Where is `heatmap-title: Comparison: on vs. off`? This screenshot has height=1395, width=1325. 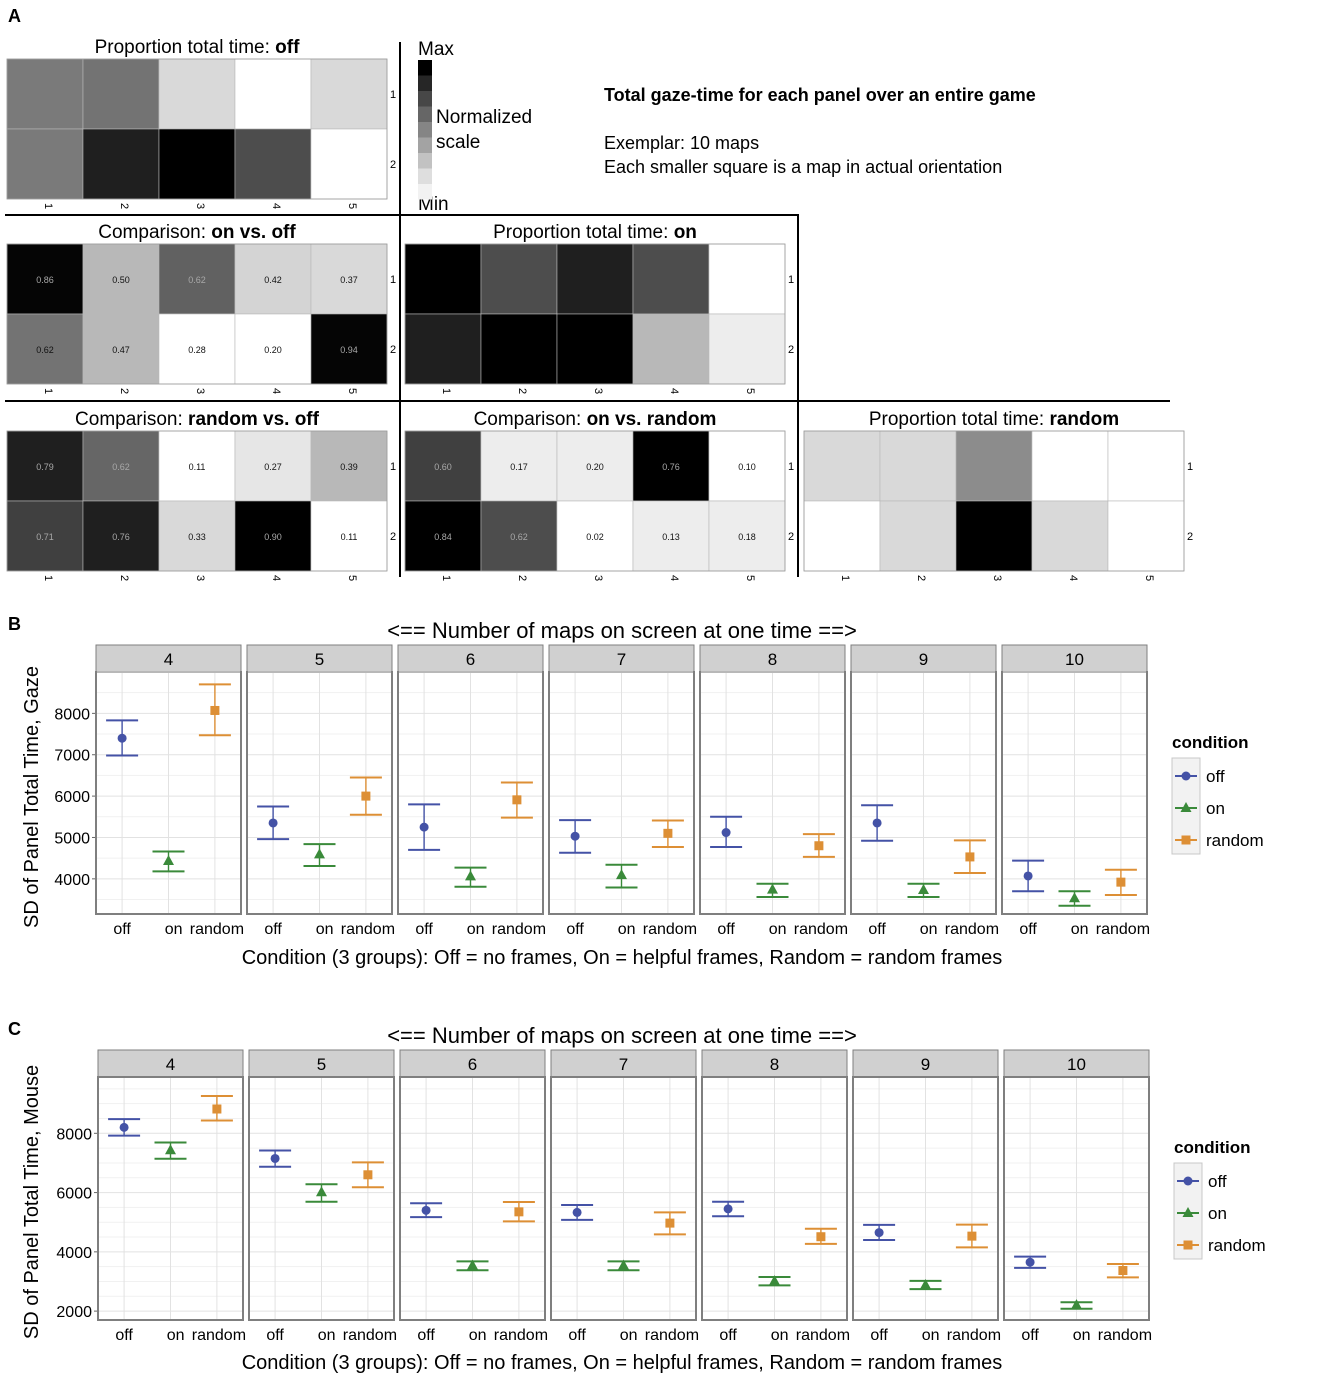 heatmap-title: Comparison: on vs. off is located at coordinates (197, 232).